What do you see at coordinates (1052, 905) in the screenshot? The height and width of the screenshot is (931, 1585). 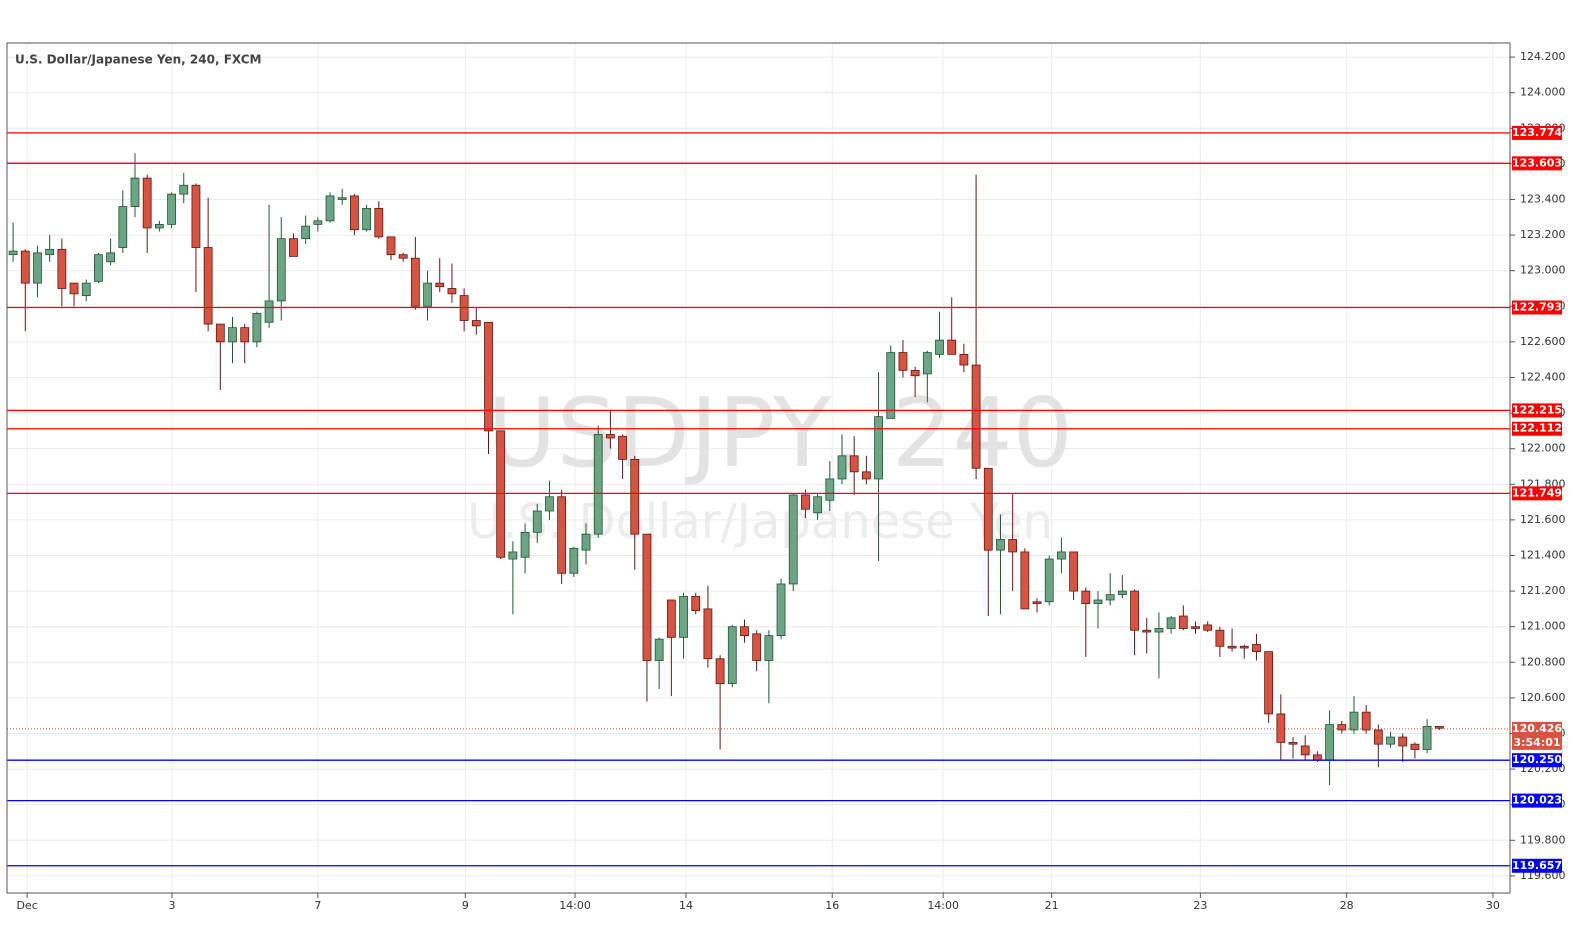 I see `x-tick-label: 21` at bounding box center [1052, 905].